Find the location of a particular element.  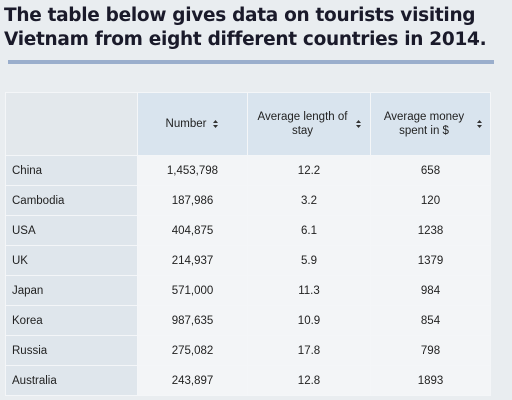

country-cell: Russia is located at coordinates (71, 350).